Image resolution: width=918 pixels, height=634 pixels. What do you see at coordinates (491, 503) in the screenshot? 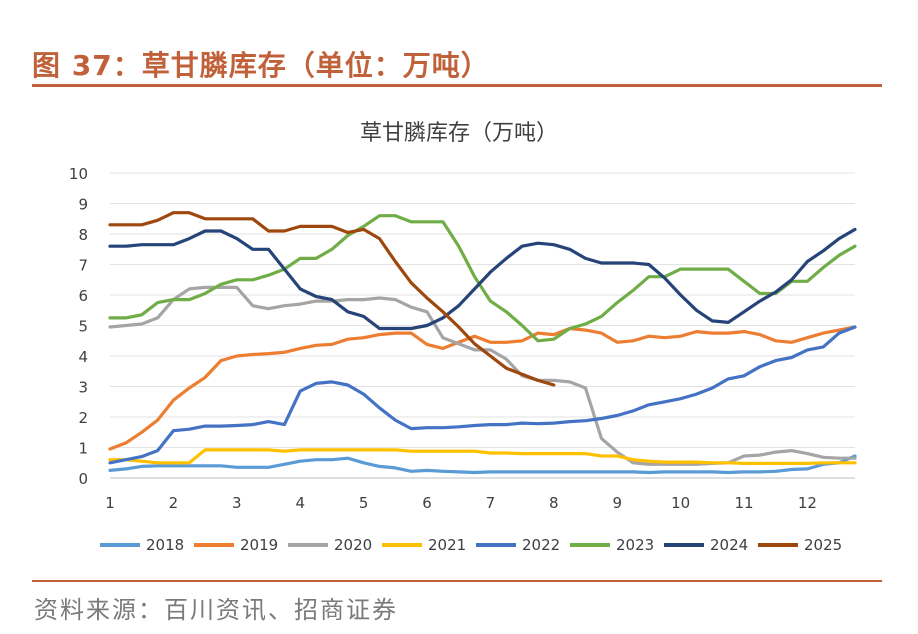
I see `x-tick-label: 7` at bounding box center [491, 503].